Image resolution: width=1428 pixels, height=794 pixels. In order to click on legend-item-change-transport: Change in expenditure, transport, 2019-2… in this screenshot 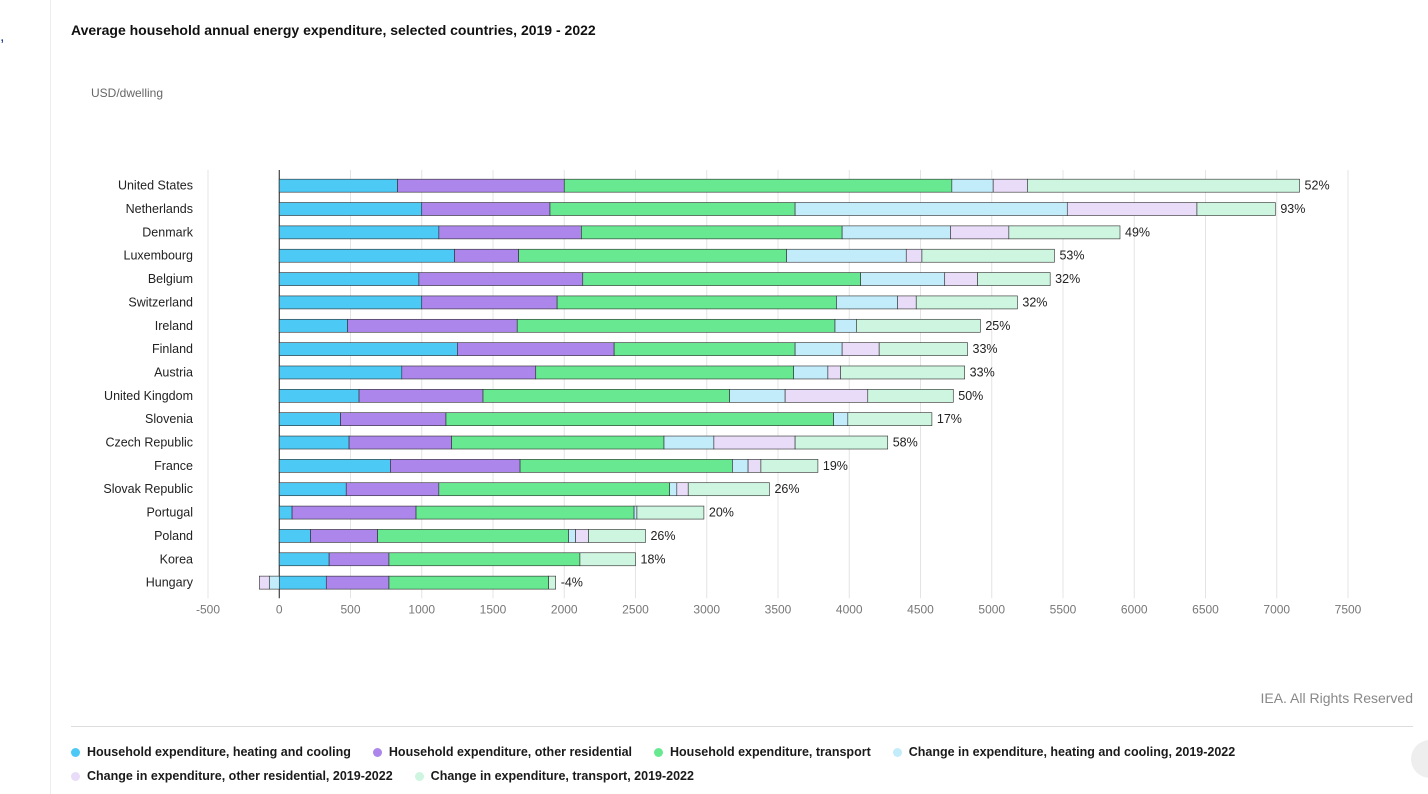, I will do `click(554, 776)`.